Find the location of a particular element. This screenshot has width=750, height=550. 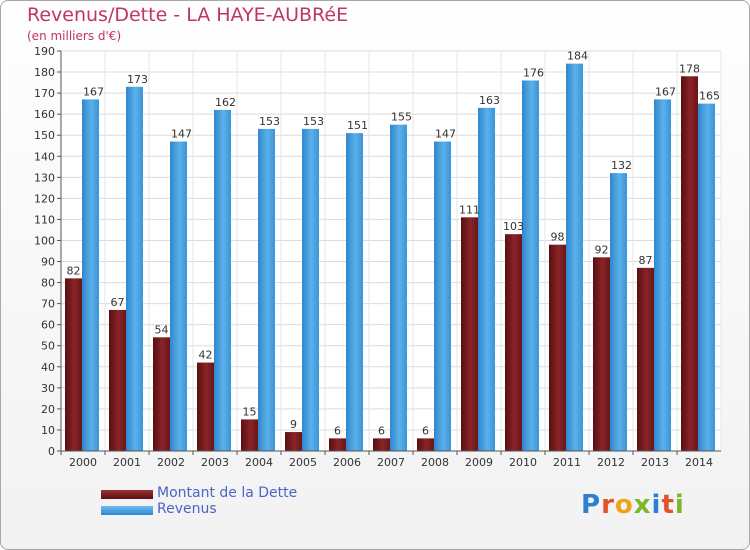

x-tick-label: 2011 is located at coordinates (567, 462).